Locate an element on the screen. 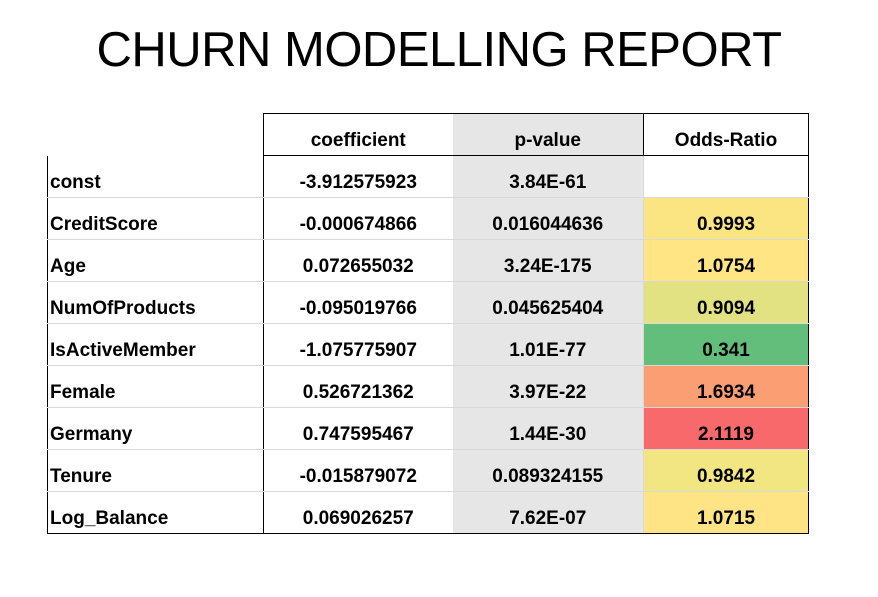 The width and height of the screenshot is (878, 597). coefficient-cell: -0.015879072 is located at coordinates (358, 470).